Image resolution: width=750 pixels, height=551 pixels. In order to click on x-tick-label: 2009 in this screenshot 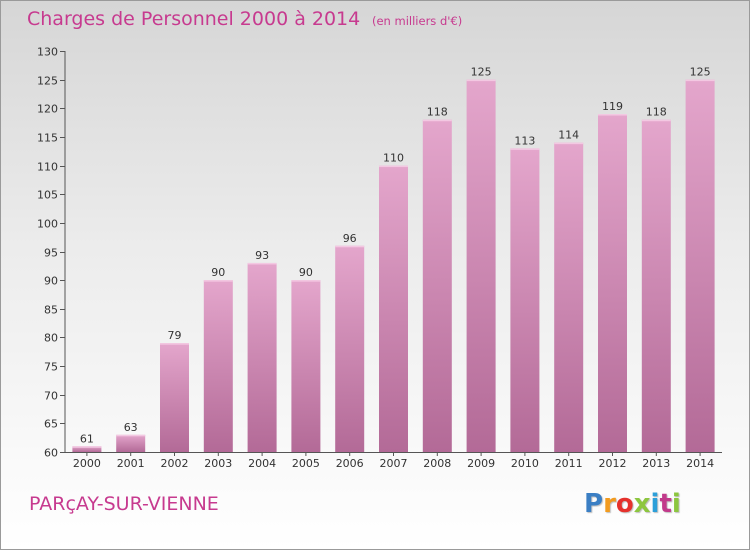, I will do `click(481, 463)`.